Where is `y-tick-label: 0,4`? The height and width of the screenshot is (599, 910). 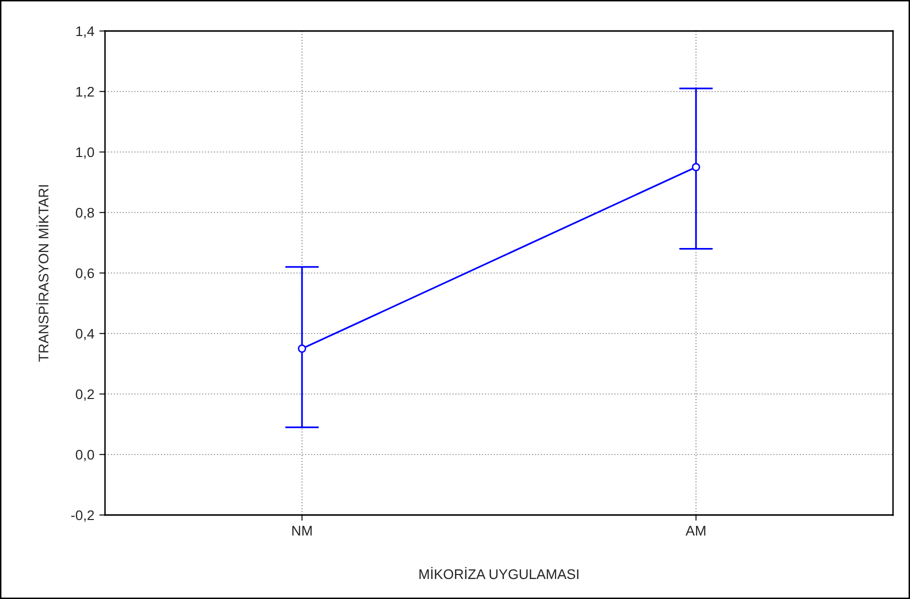 y-tick-label: 0,4 is located at coordinates (85, 334).